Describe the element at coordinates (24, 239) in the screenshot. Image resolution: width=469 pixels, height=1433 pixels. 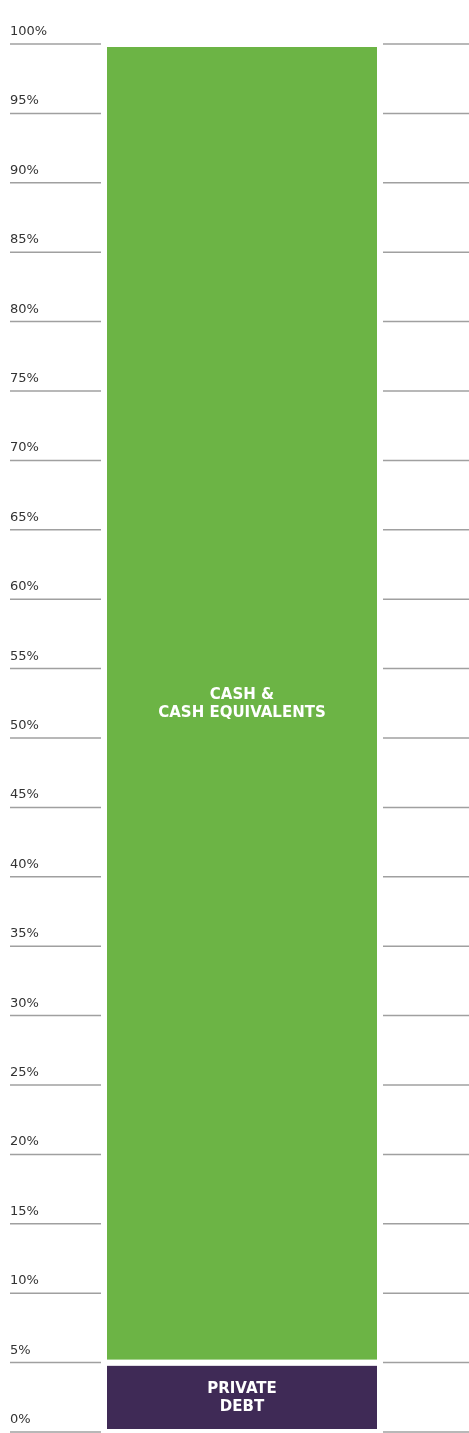
I see `y-tick-label: 85%` at that location.